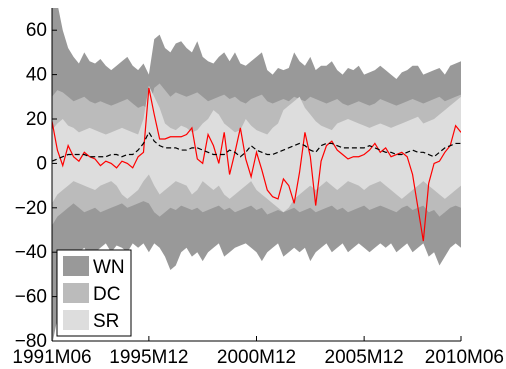  I want to click on y-tick-label: 40, so click(36, 75).